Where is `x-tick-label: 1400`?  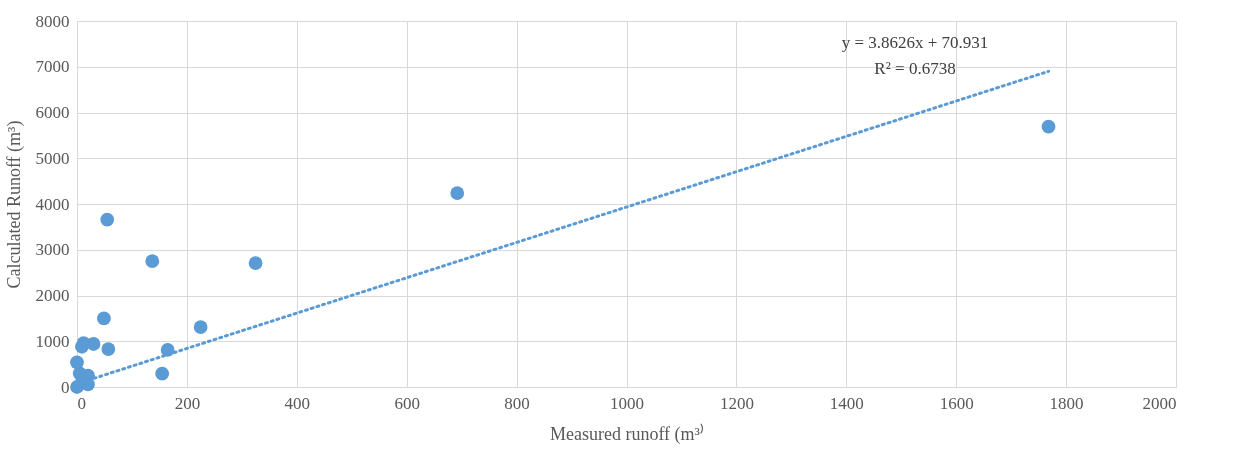 x-tick-label: 1400 is located at coordinates (846, 403).